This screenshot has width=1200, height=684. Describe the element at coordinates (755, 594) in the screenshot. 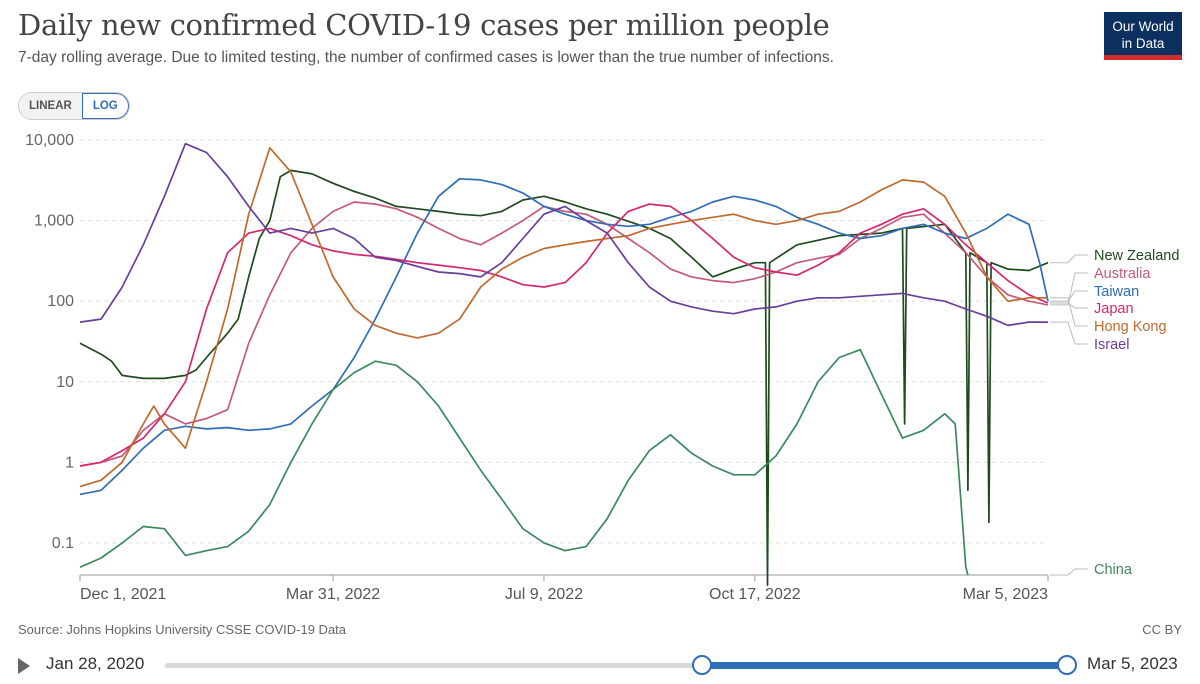

I see `x-tick-label: Oct 17, 2022` at that location.